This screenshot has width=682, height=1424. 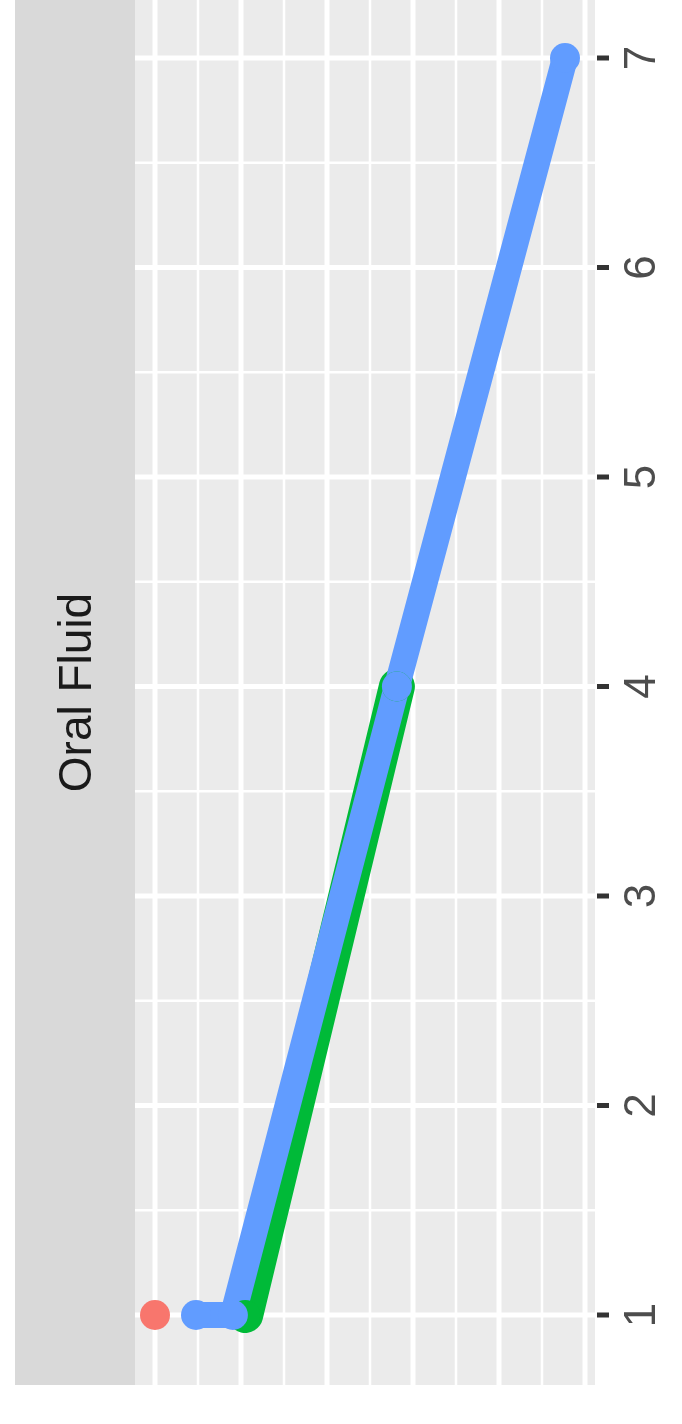 What do you see at coordinates (639, 58) in the screenshot?
I see `y-tick-label: 7` at bounding box center [639, 58].